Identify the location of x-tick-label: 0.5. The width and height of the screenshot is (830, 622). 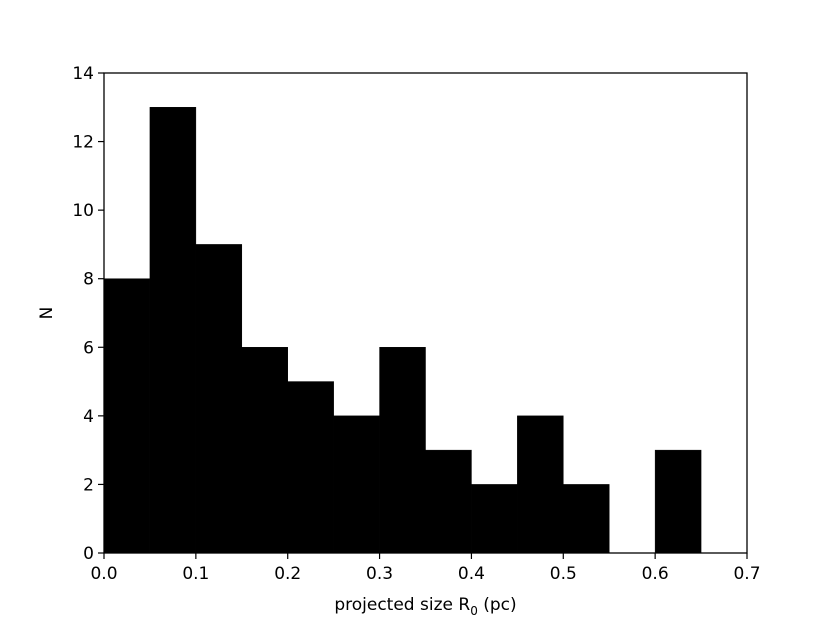
(563, 574).